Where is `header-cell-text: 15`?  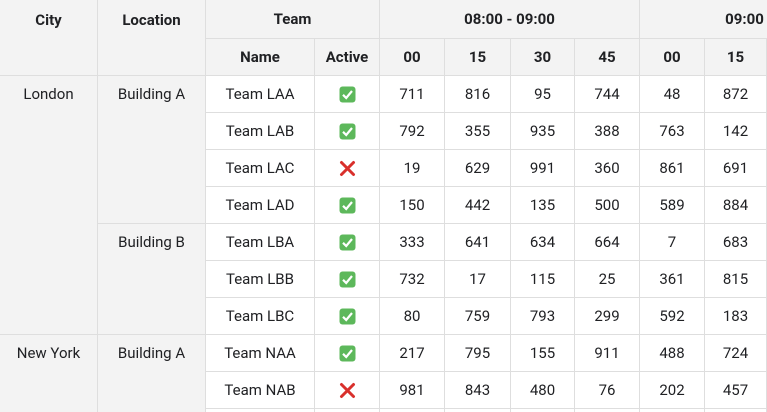
header-cell-text: 15 is located at coordinates (477, 57).